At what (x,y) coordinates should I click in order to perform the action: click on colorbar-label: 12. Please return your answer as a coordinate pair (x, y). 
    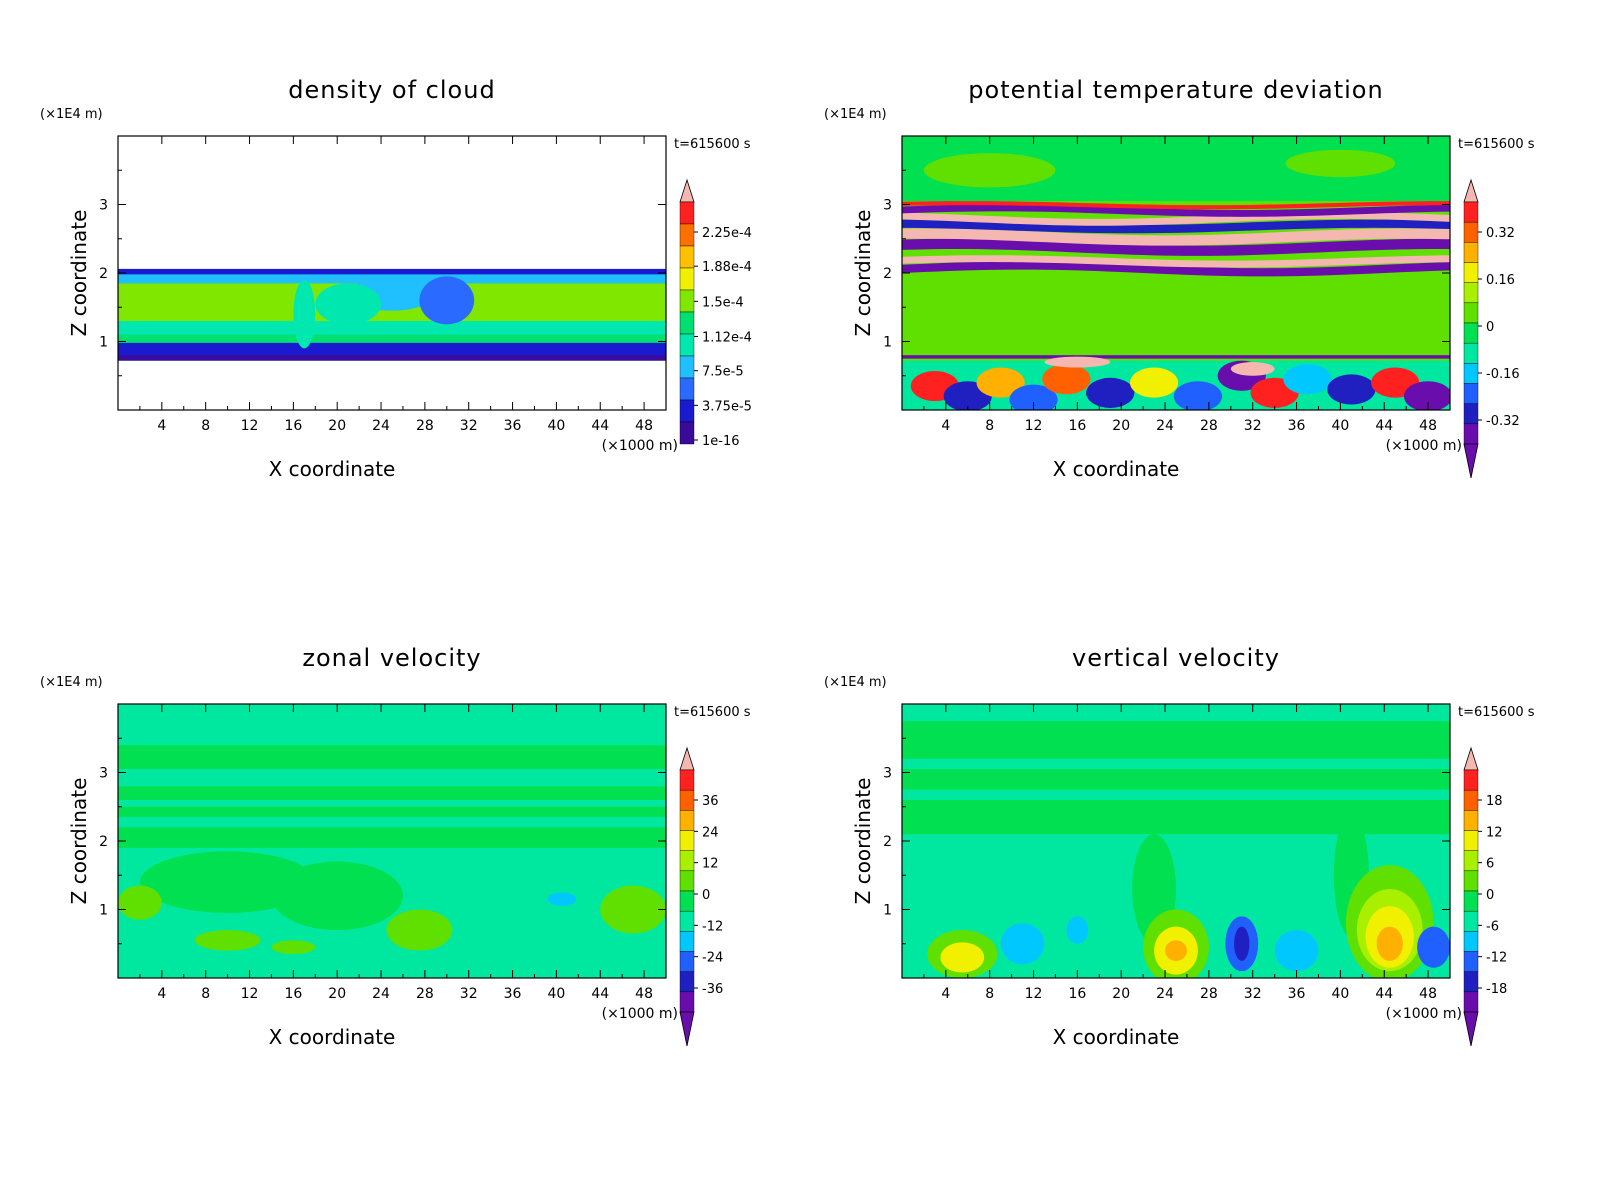
    Looking at the image, I should click on (710, 864).